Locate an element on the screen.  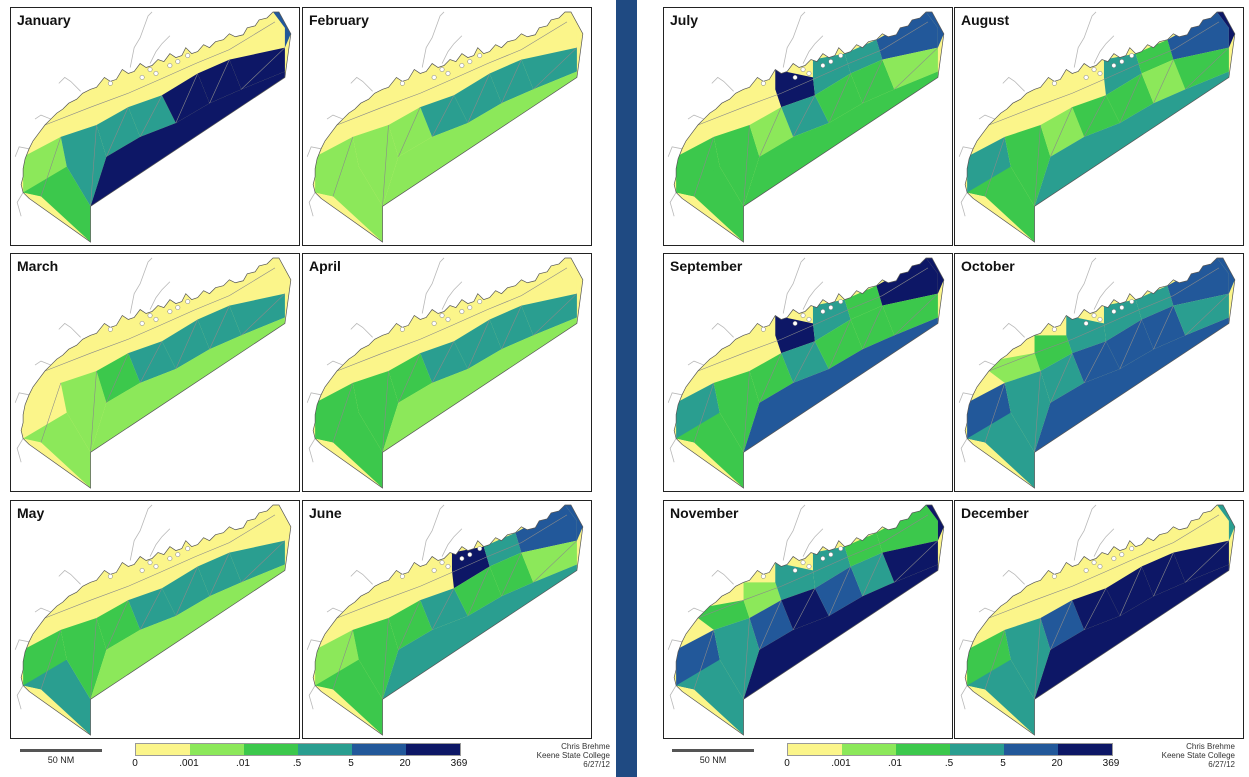
month-label: September is located at coordinates (706, 266).